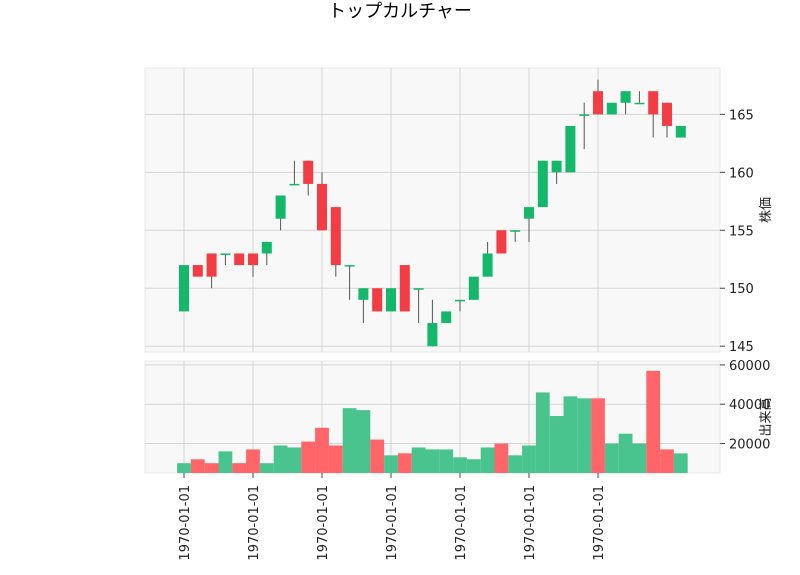  I want to click on price-tick-label: 160, so click(741, 173).